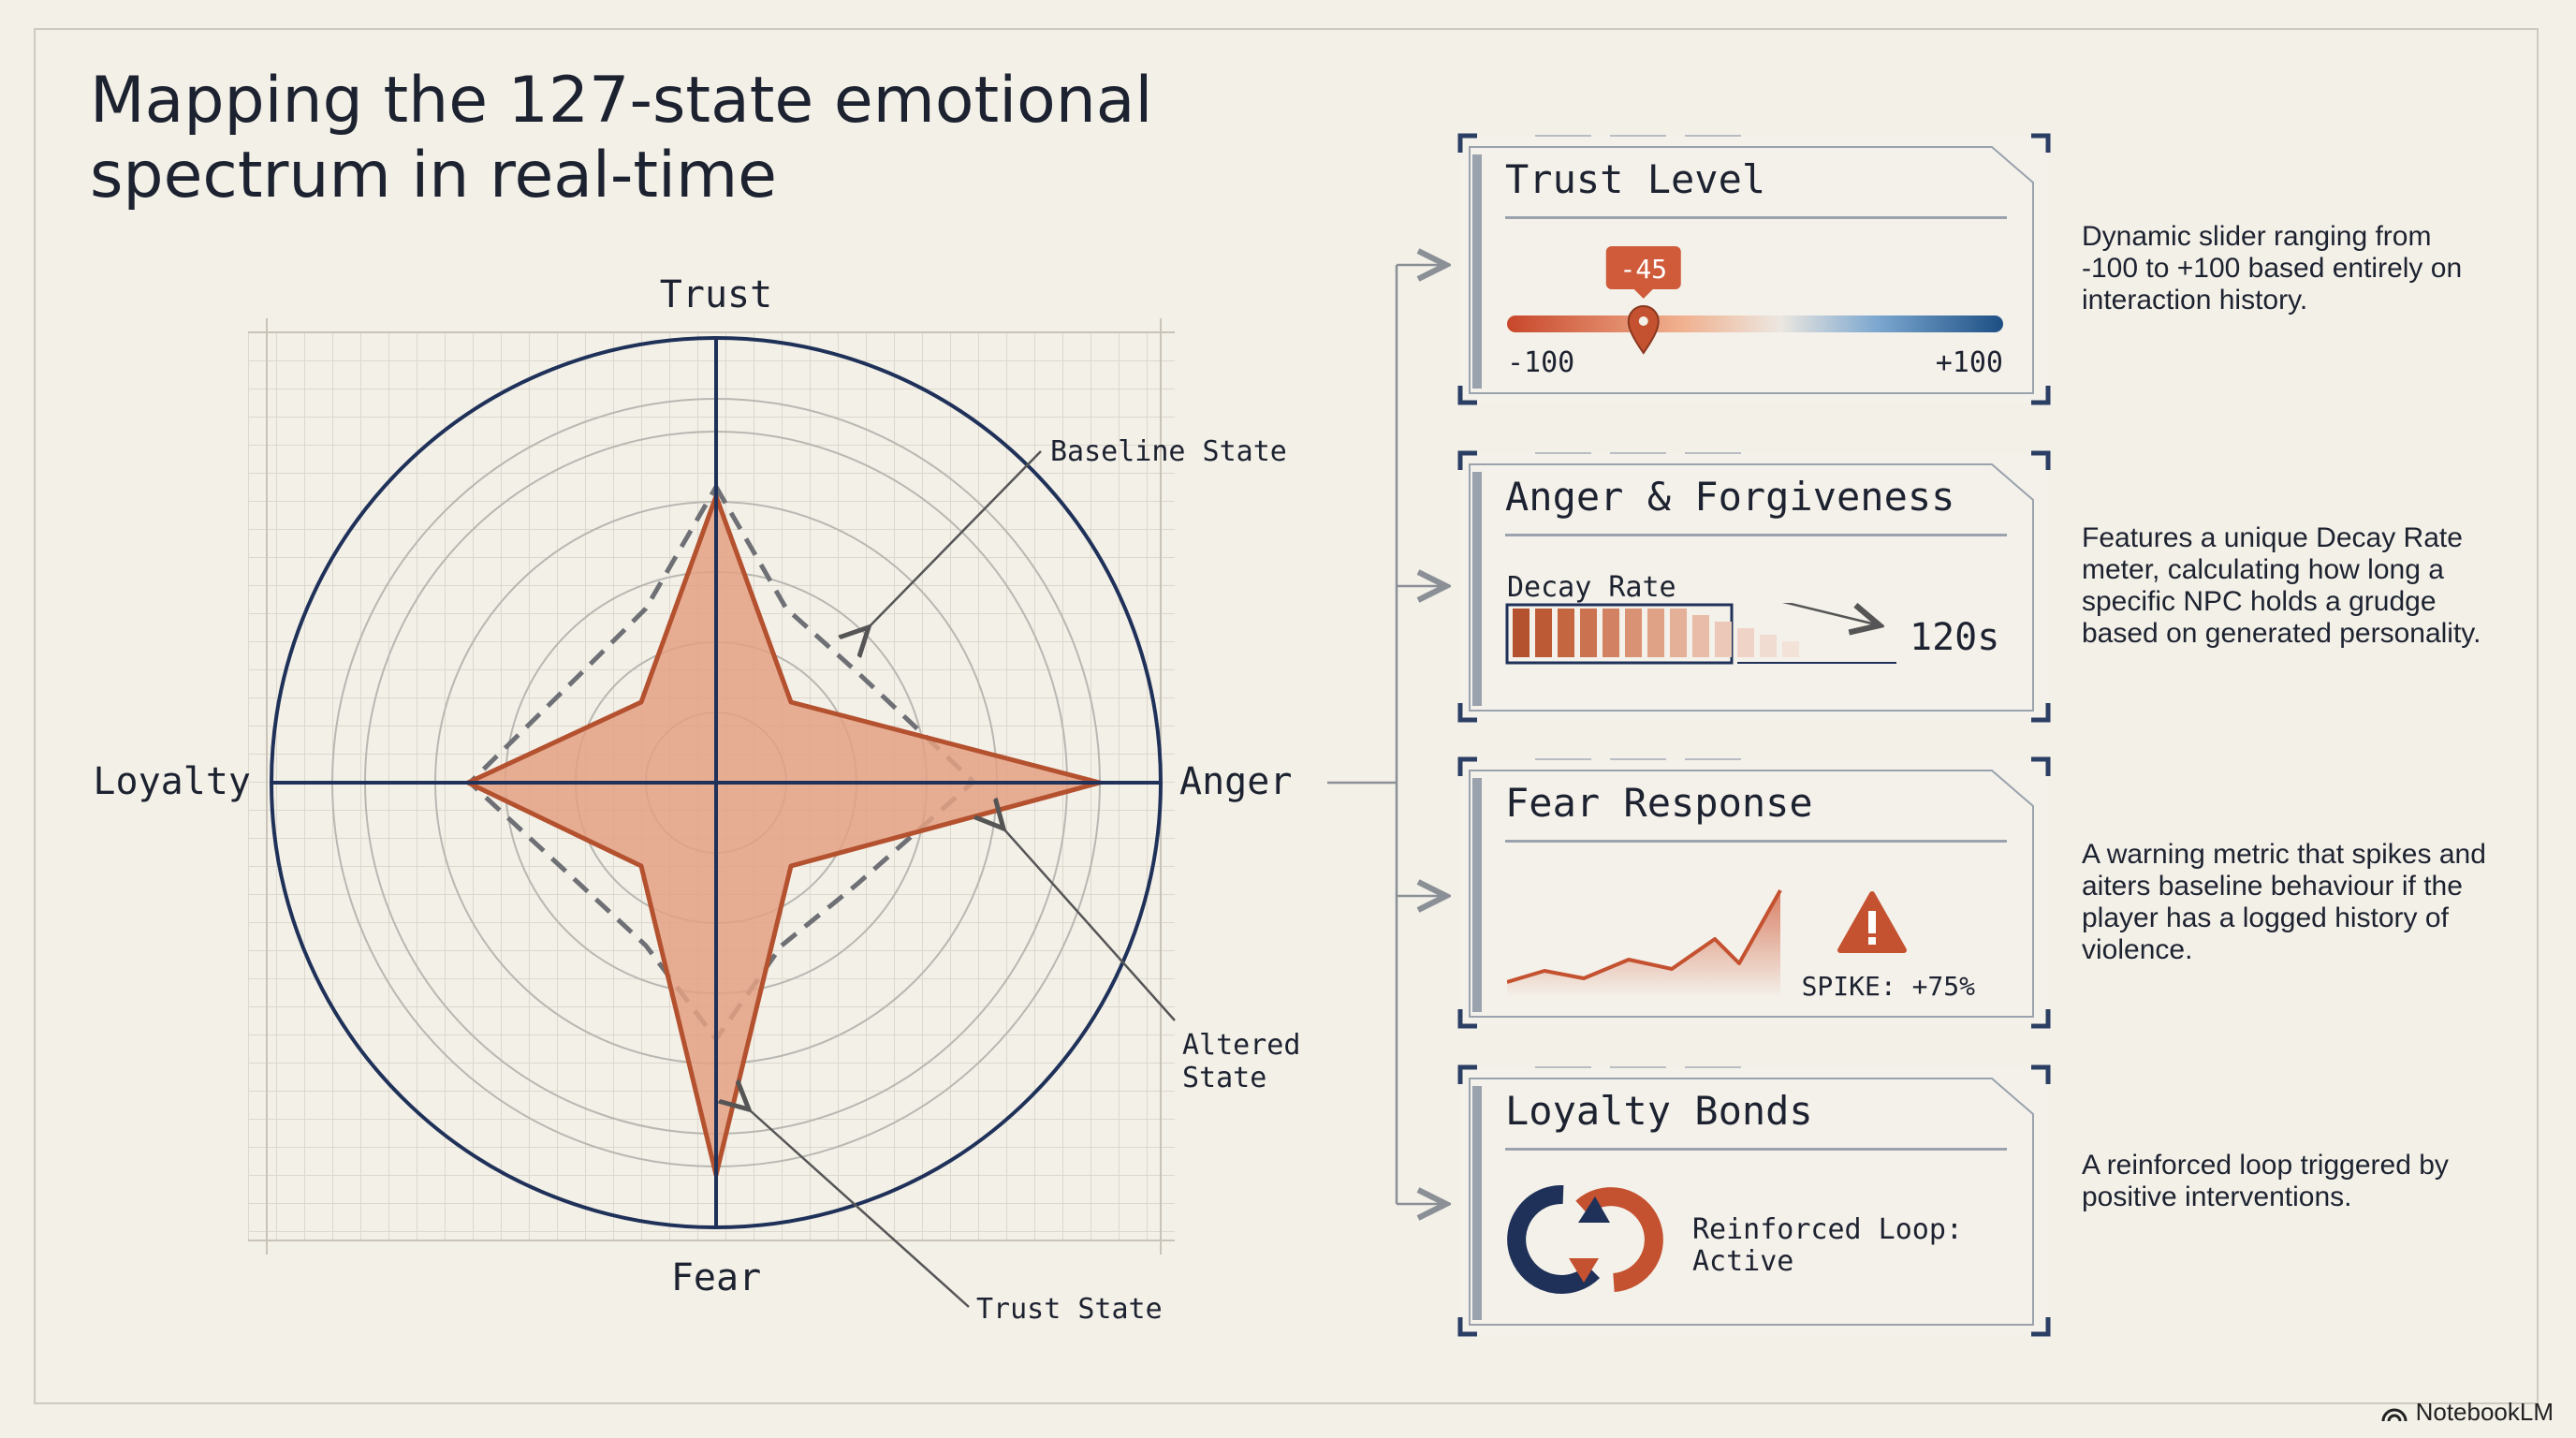  What do you see at coordinates (1540, 362) in the screenshot?
I see `trust-min-label: -100` at bounding box center [1540, 362].